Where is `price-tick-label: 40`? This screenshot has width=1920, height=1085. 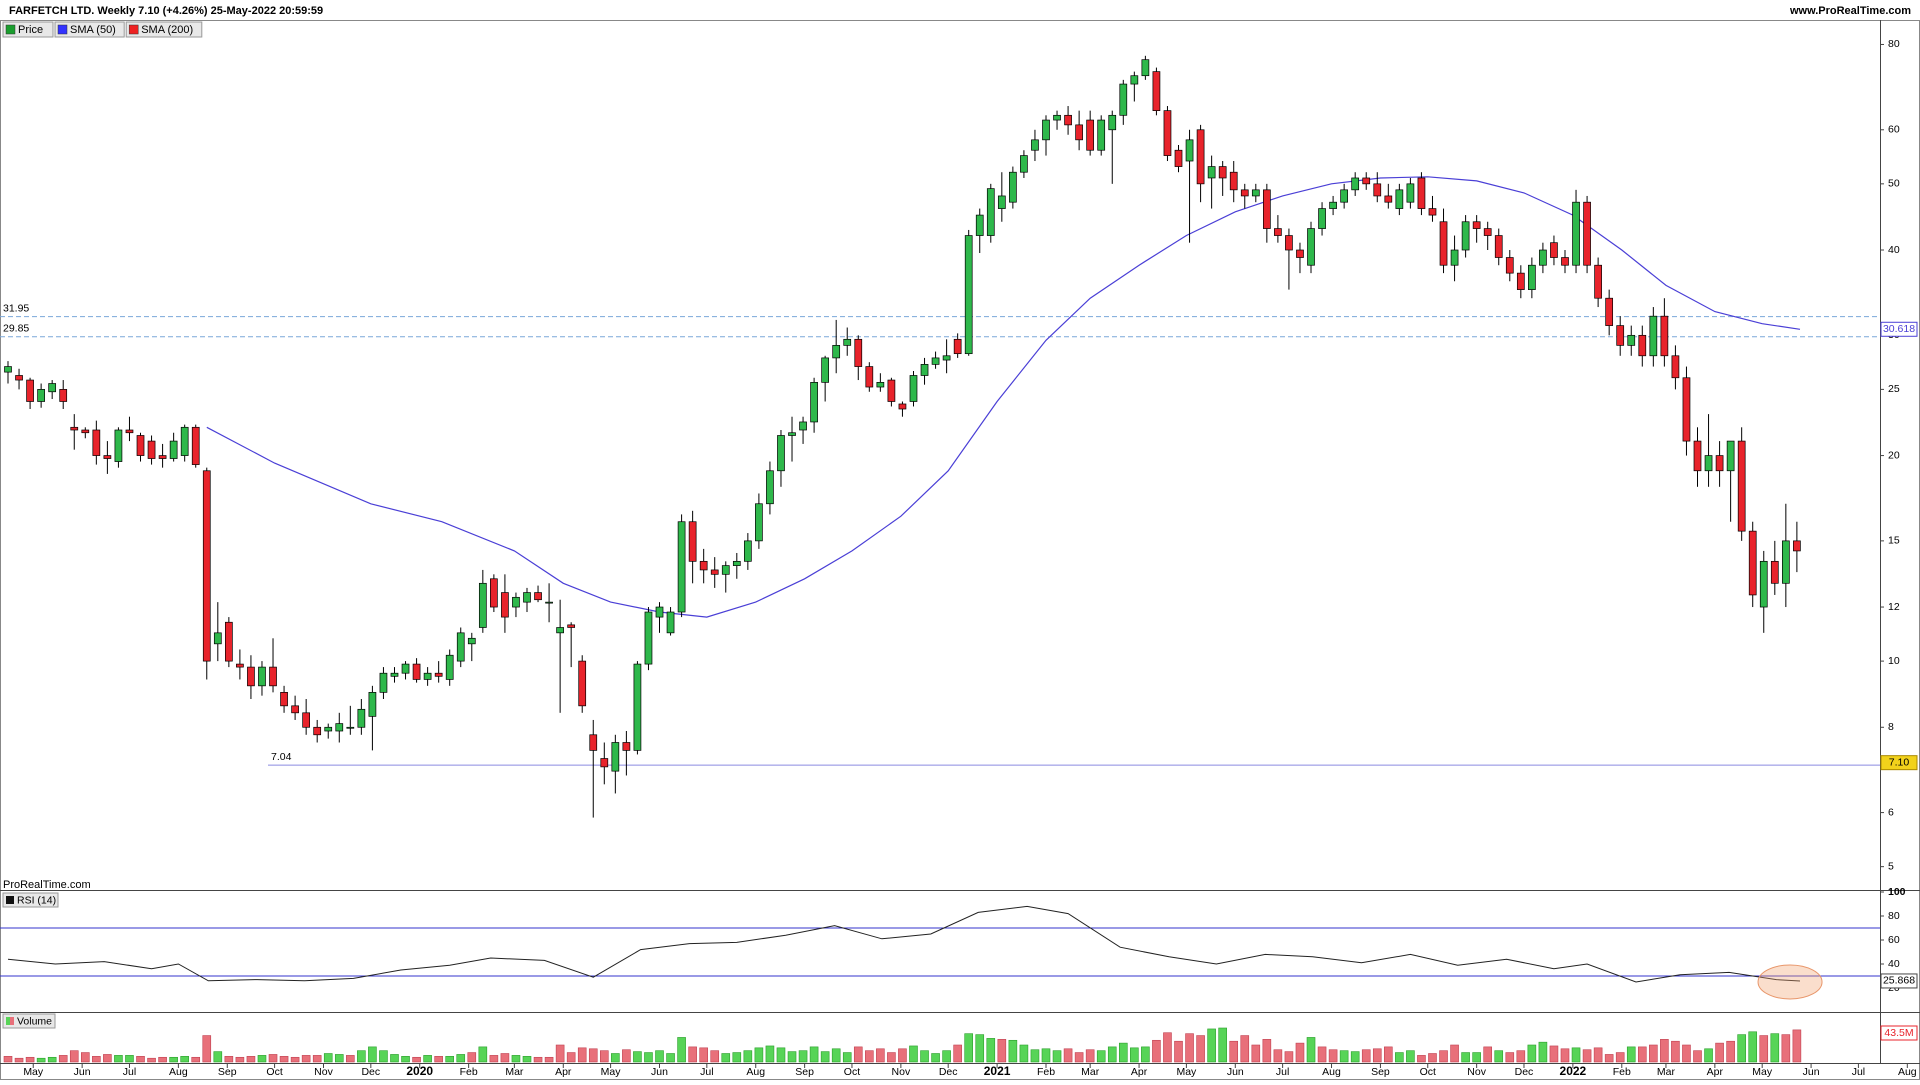 price-tick-label: 40 is located at coordinates (1894, 250).